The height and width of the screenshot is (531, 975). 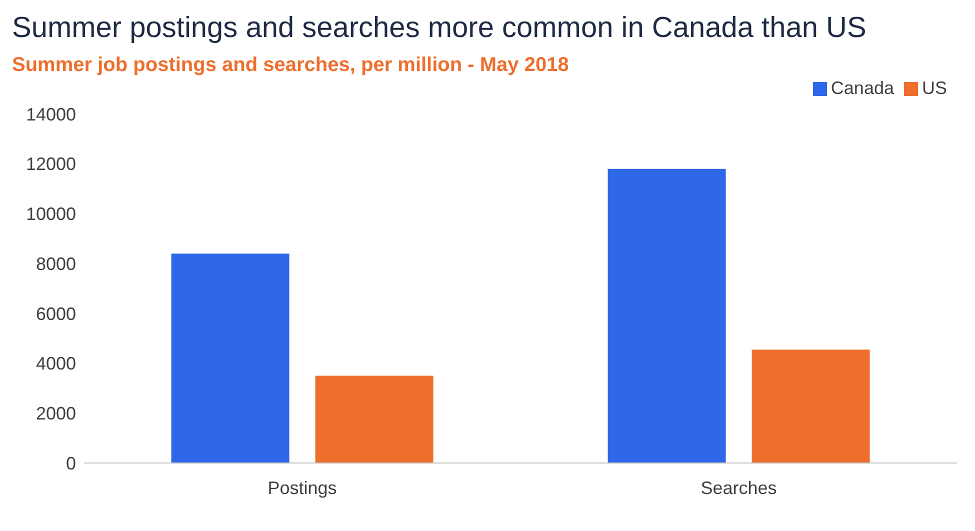 I want to click on y-tick-label: 0, so click(x=71, y=463).